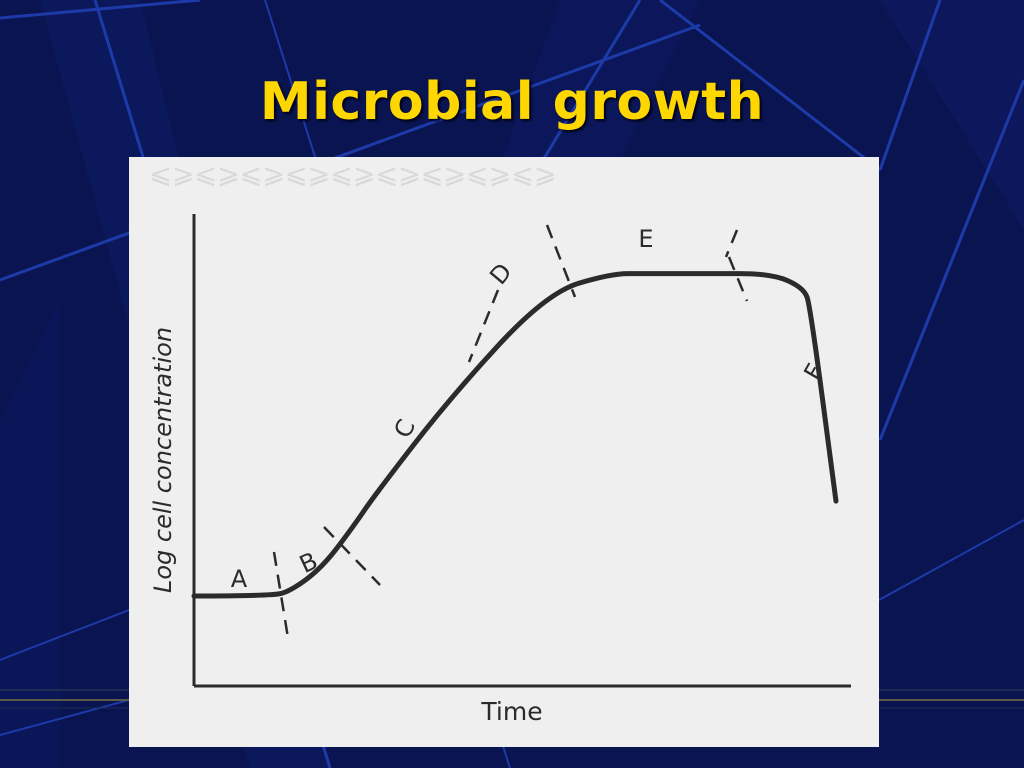  Describe the element at coordinates (511, 711) in the screenshot. I see `x-axis-label: Time` at that location.